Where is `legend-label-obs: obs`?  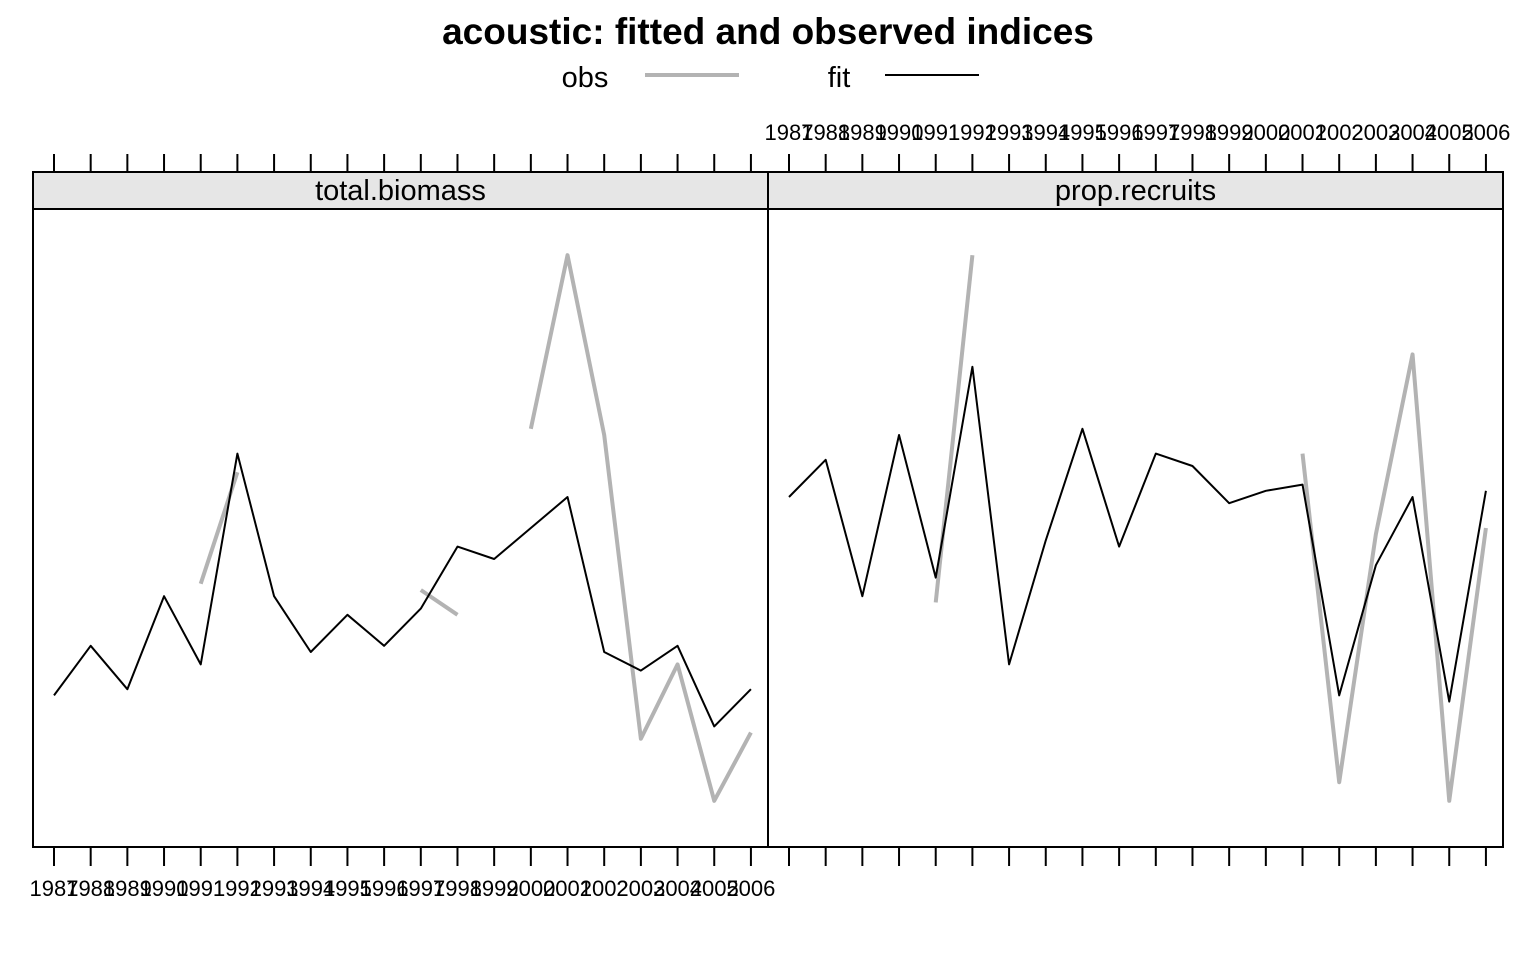
legend-label-obs: obs is located at coordinates (585, 78).